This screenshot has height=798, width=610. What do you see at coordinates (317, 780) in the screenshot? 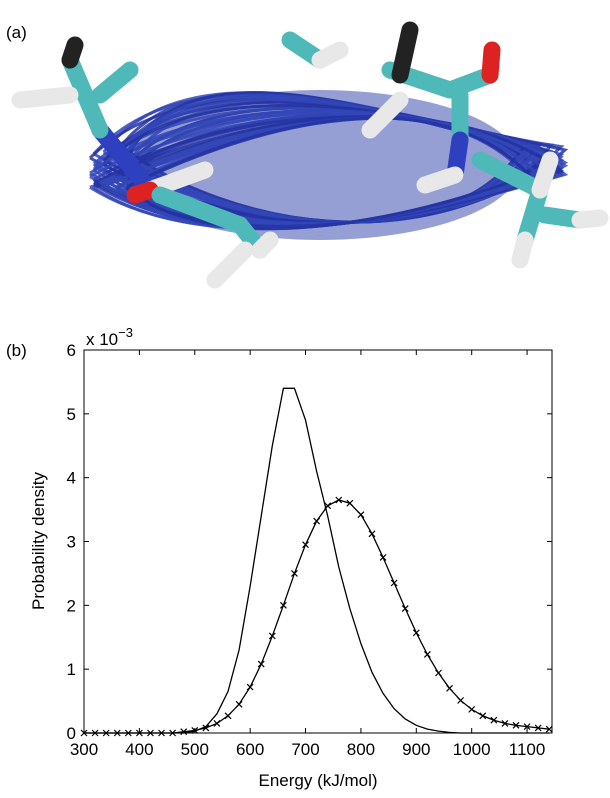
I see `x-axis-label: Energy (kJ/mol)` at bounding box center [317, 780].